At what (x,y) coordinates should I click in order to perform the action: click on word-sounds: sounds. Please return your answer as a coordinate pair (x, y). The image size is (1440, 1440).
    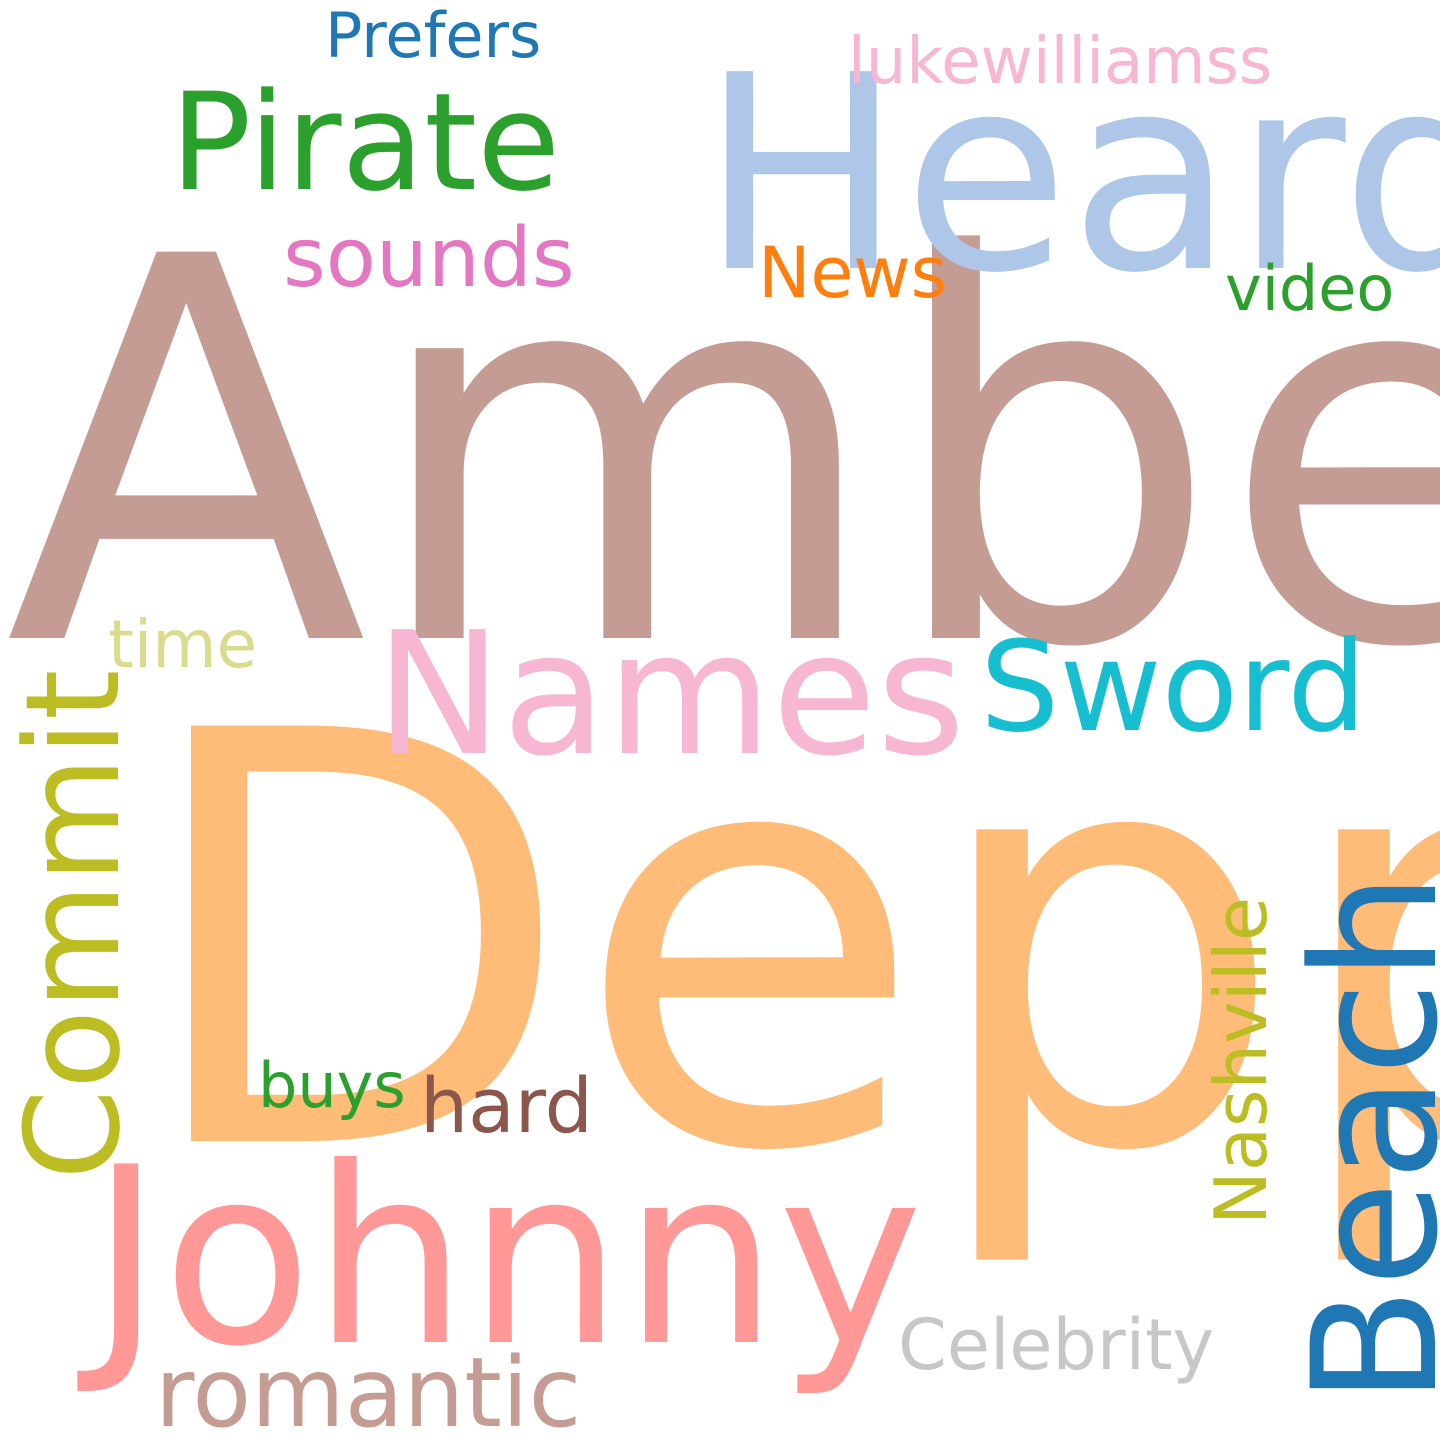
    Looking at the image, I should click on (429, 258).